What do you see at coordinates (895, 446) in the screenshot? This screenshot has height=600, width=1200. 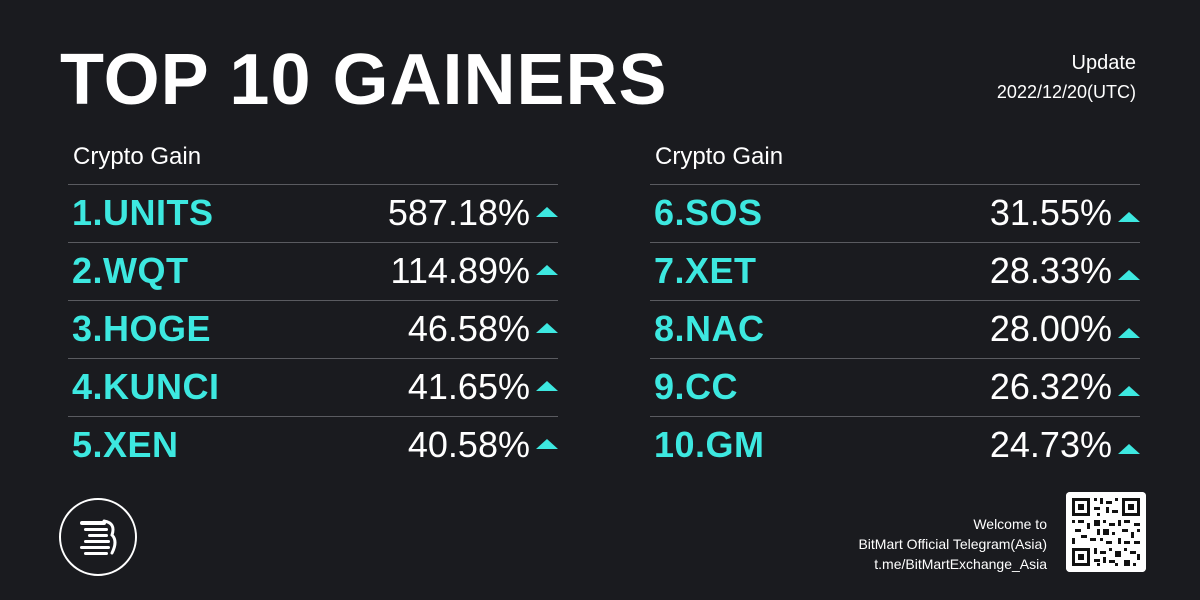 I see `table-row: 10.GM 24.73%` at bounding box center [895, 446].